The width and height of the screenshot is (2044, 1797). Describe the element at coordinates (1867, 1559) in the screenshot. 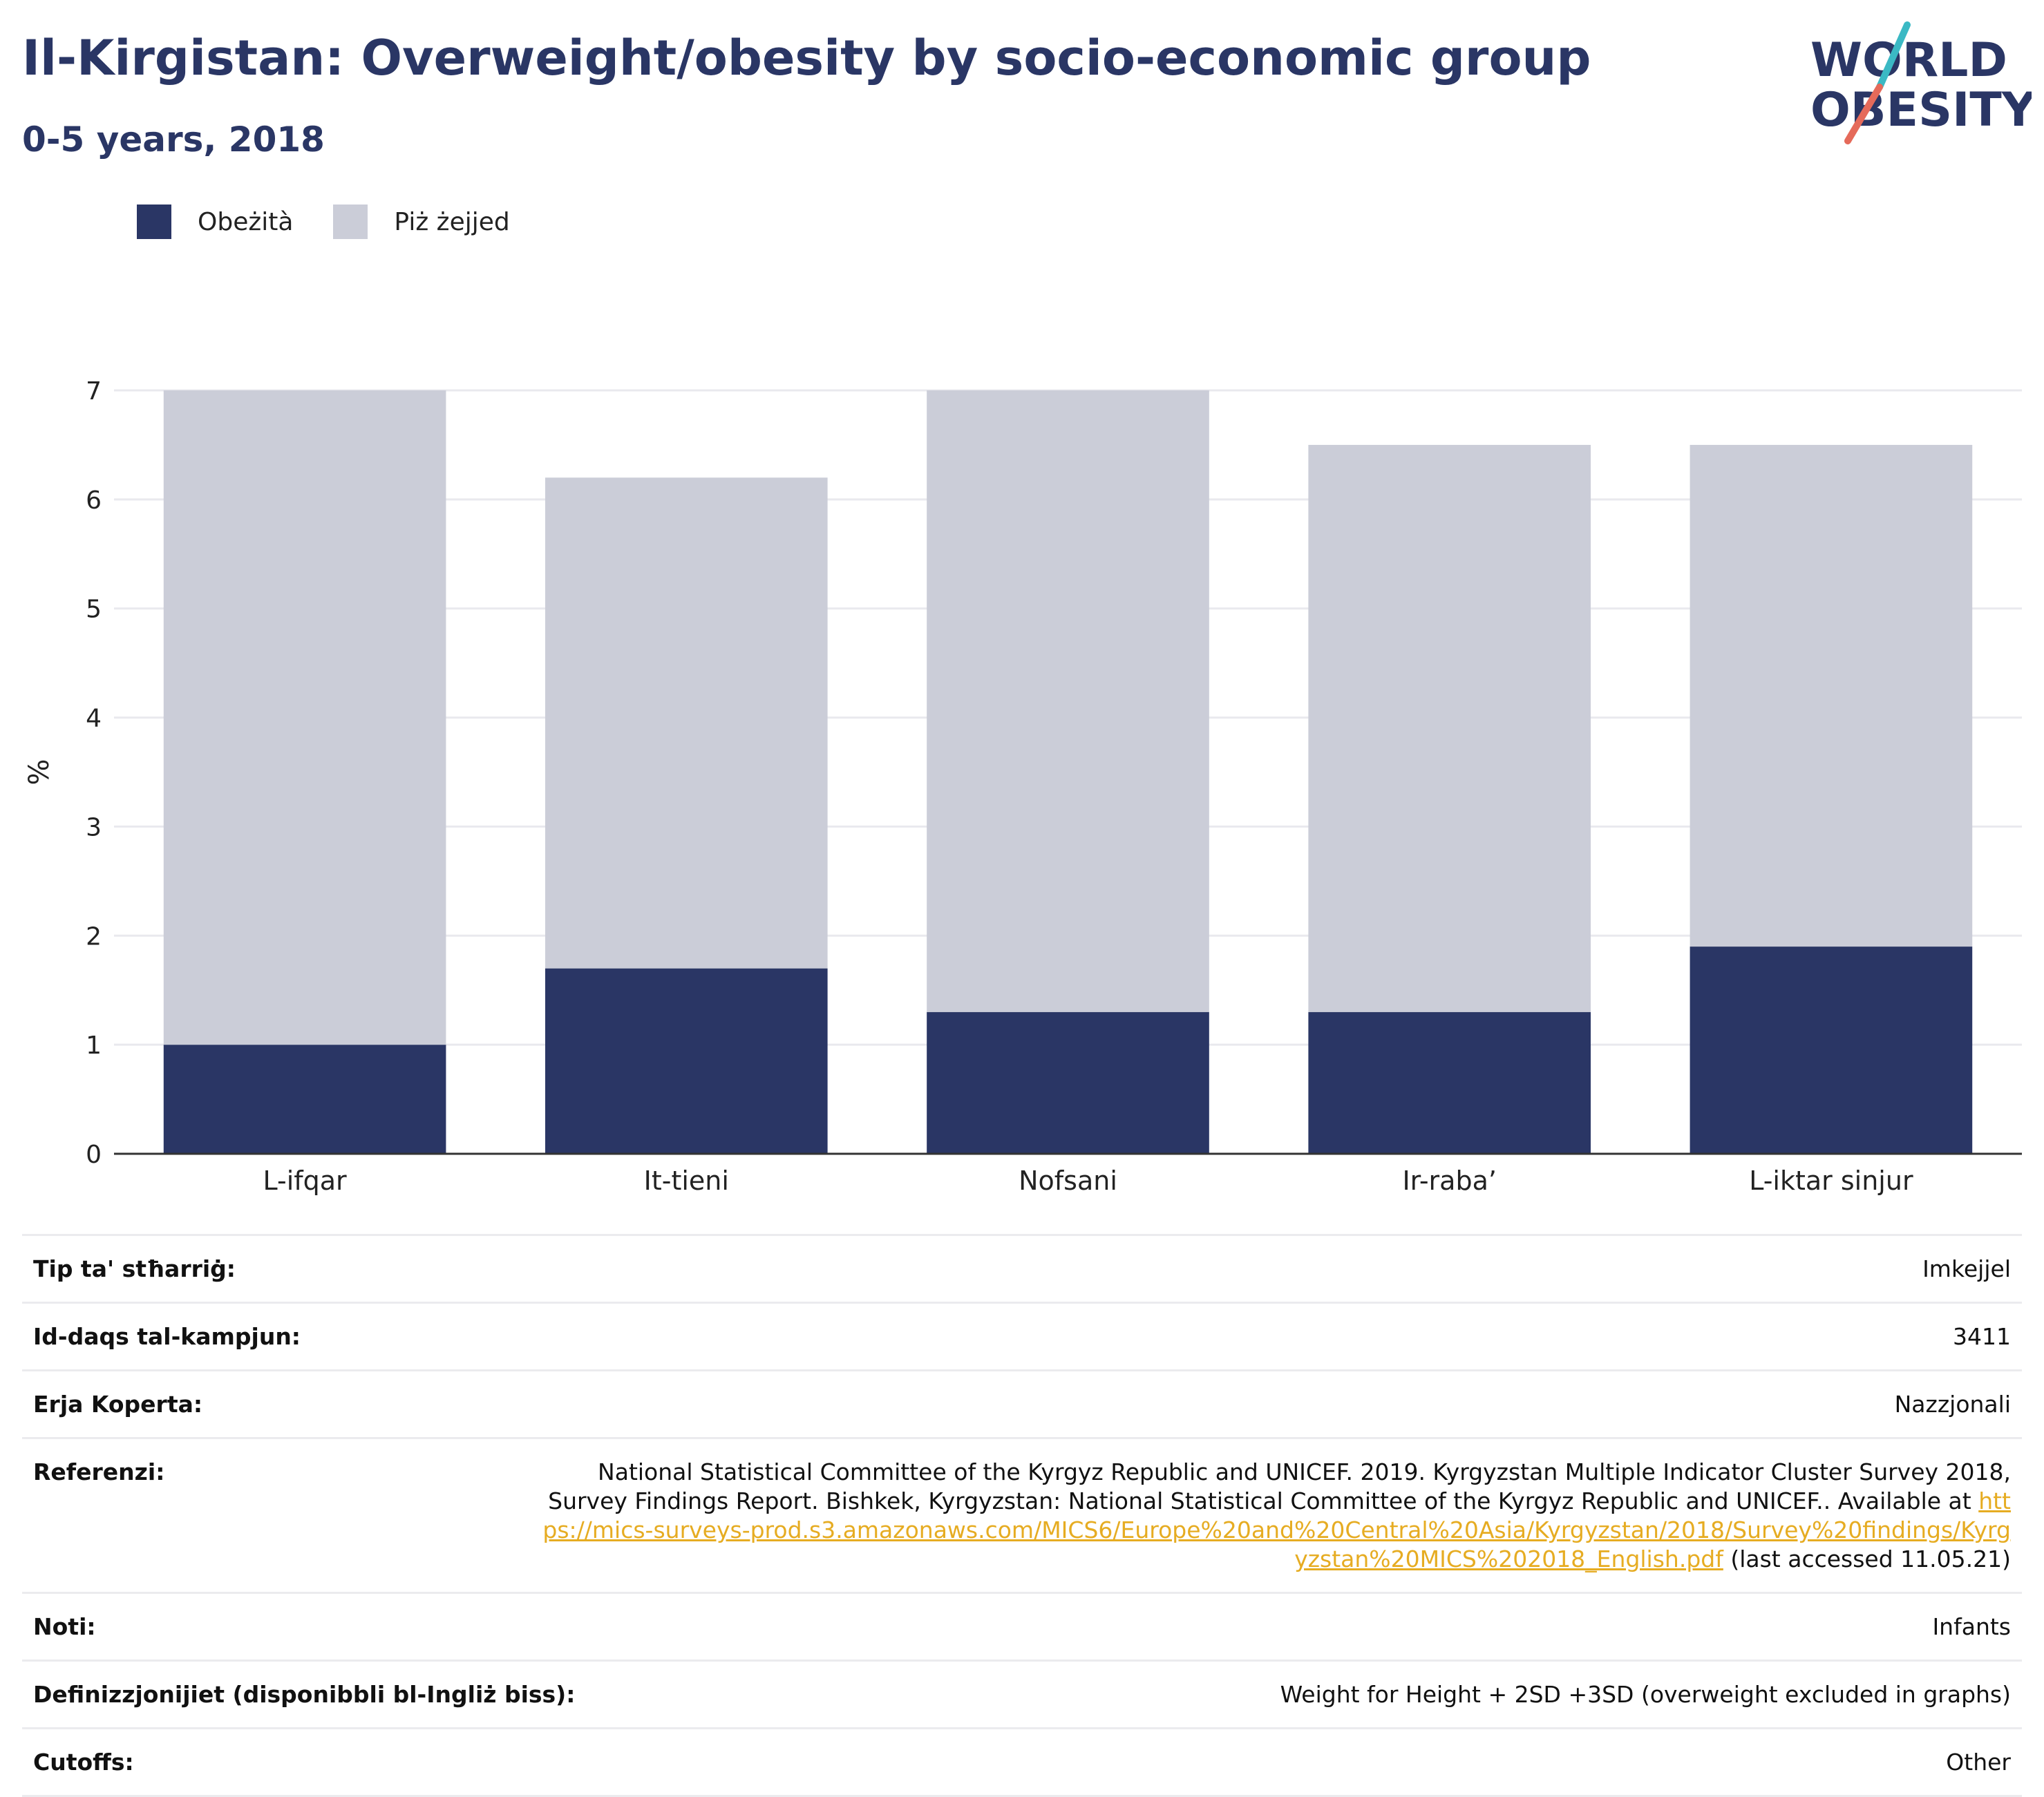

I see `reference-suffix: (last accessed 11.05.21)` at that location.